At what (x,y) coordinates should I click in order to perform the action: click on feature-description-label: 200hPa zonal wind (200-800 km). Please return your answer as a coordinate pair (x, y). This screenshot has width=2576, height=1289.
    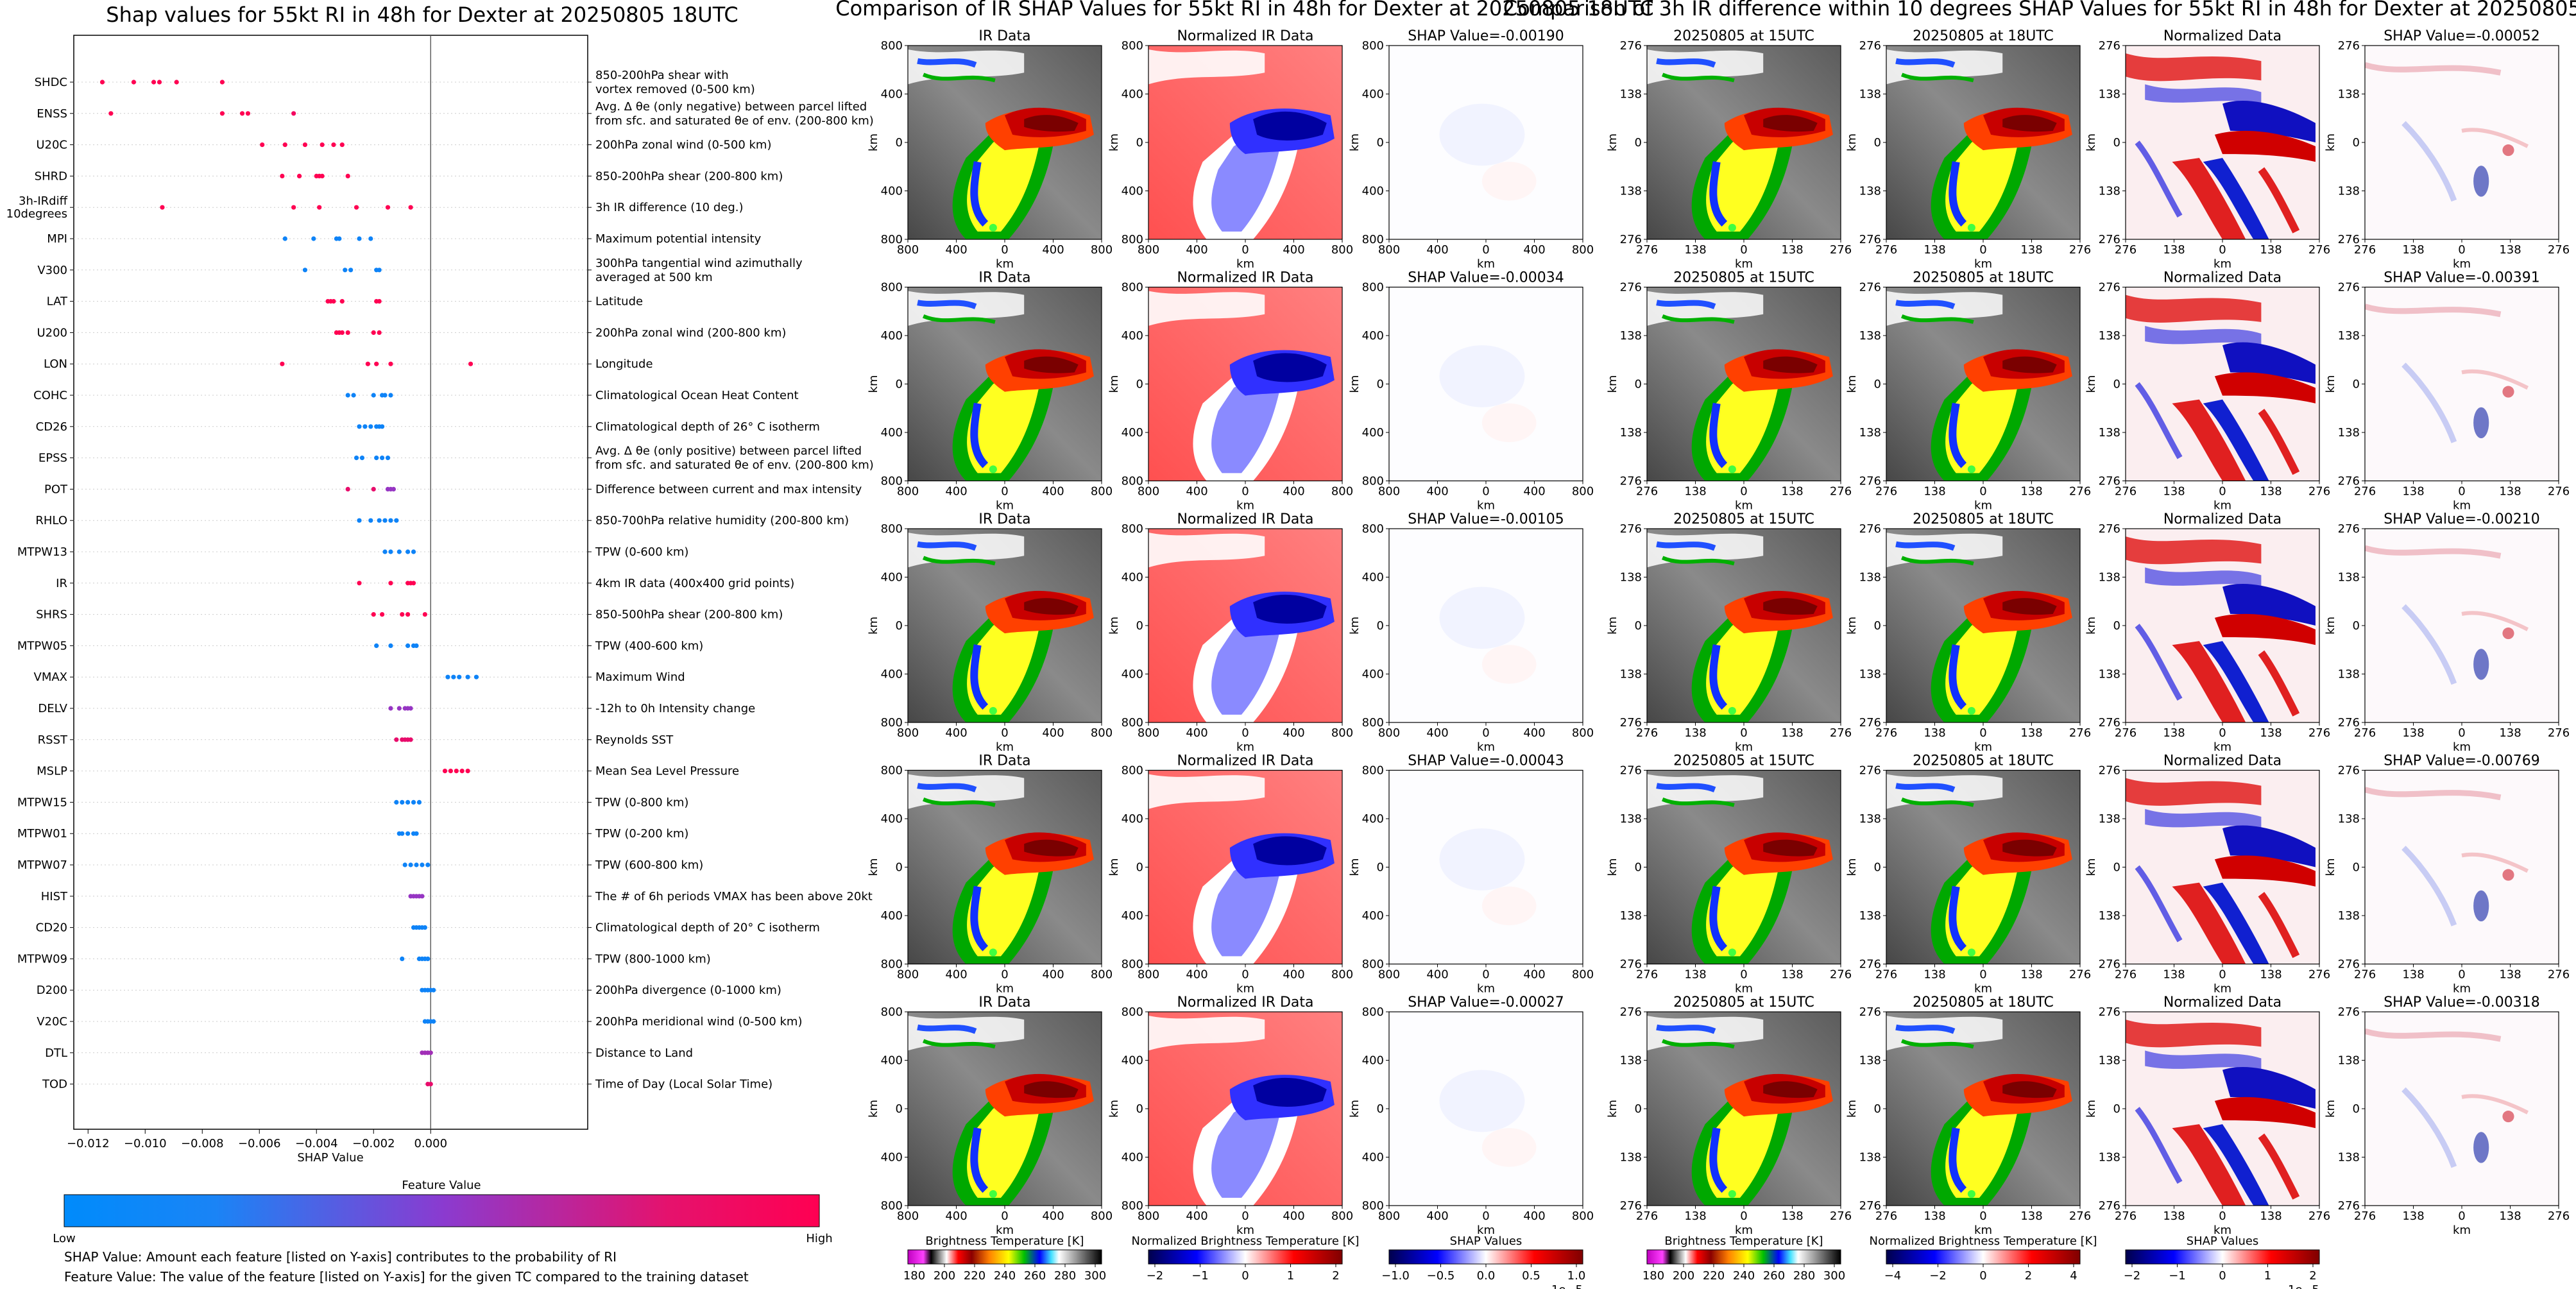
    Looking at the image, I should click on (690, 333).